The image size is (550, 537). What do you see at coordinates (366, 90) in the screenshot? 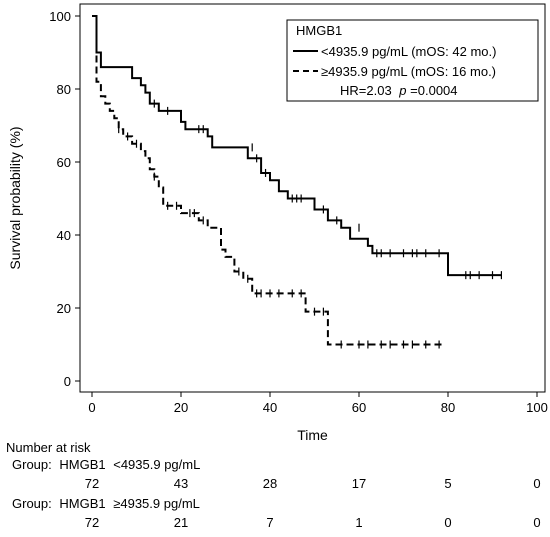
I see `hazard-ratio-value: HR=2.03` at bounding box center [366, 90].